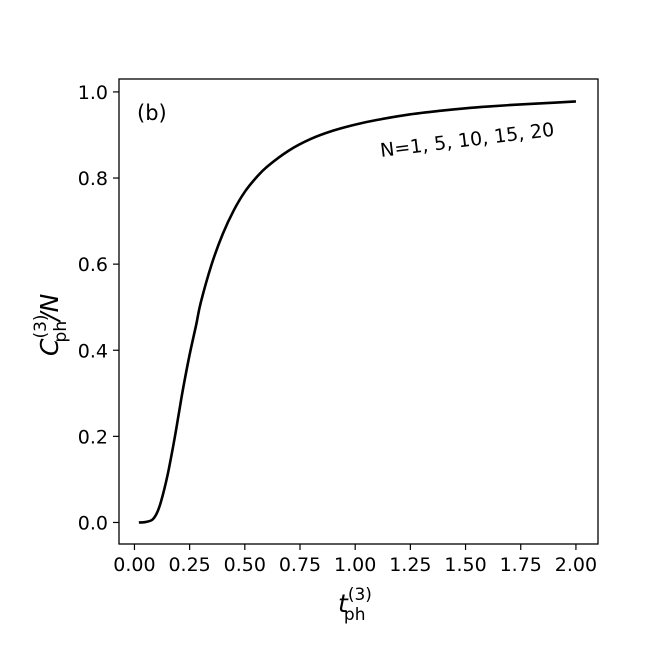 The width and height of the screenshot is (664, 664). Describe the element at coordinates (98, 308) in the screenshot. I see `y-ticks: 0.0 0.2 0.4 0.6 0.8 1.0` at that location.